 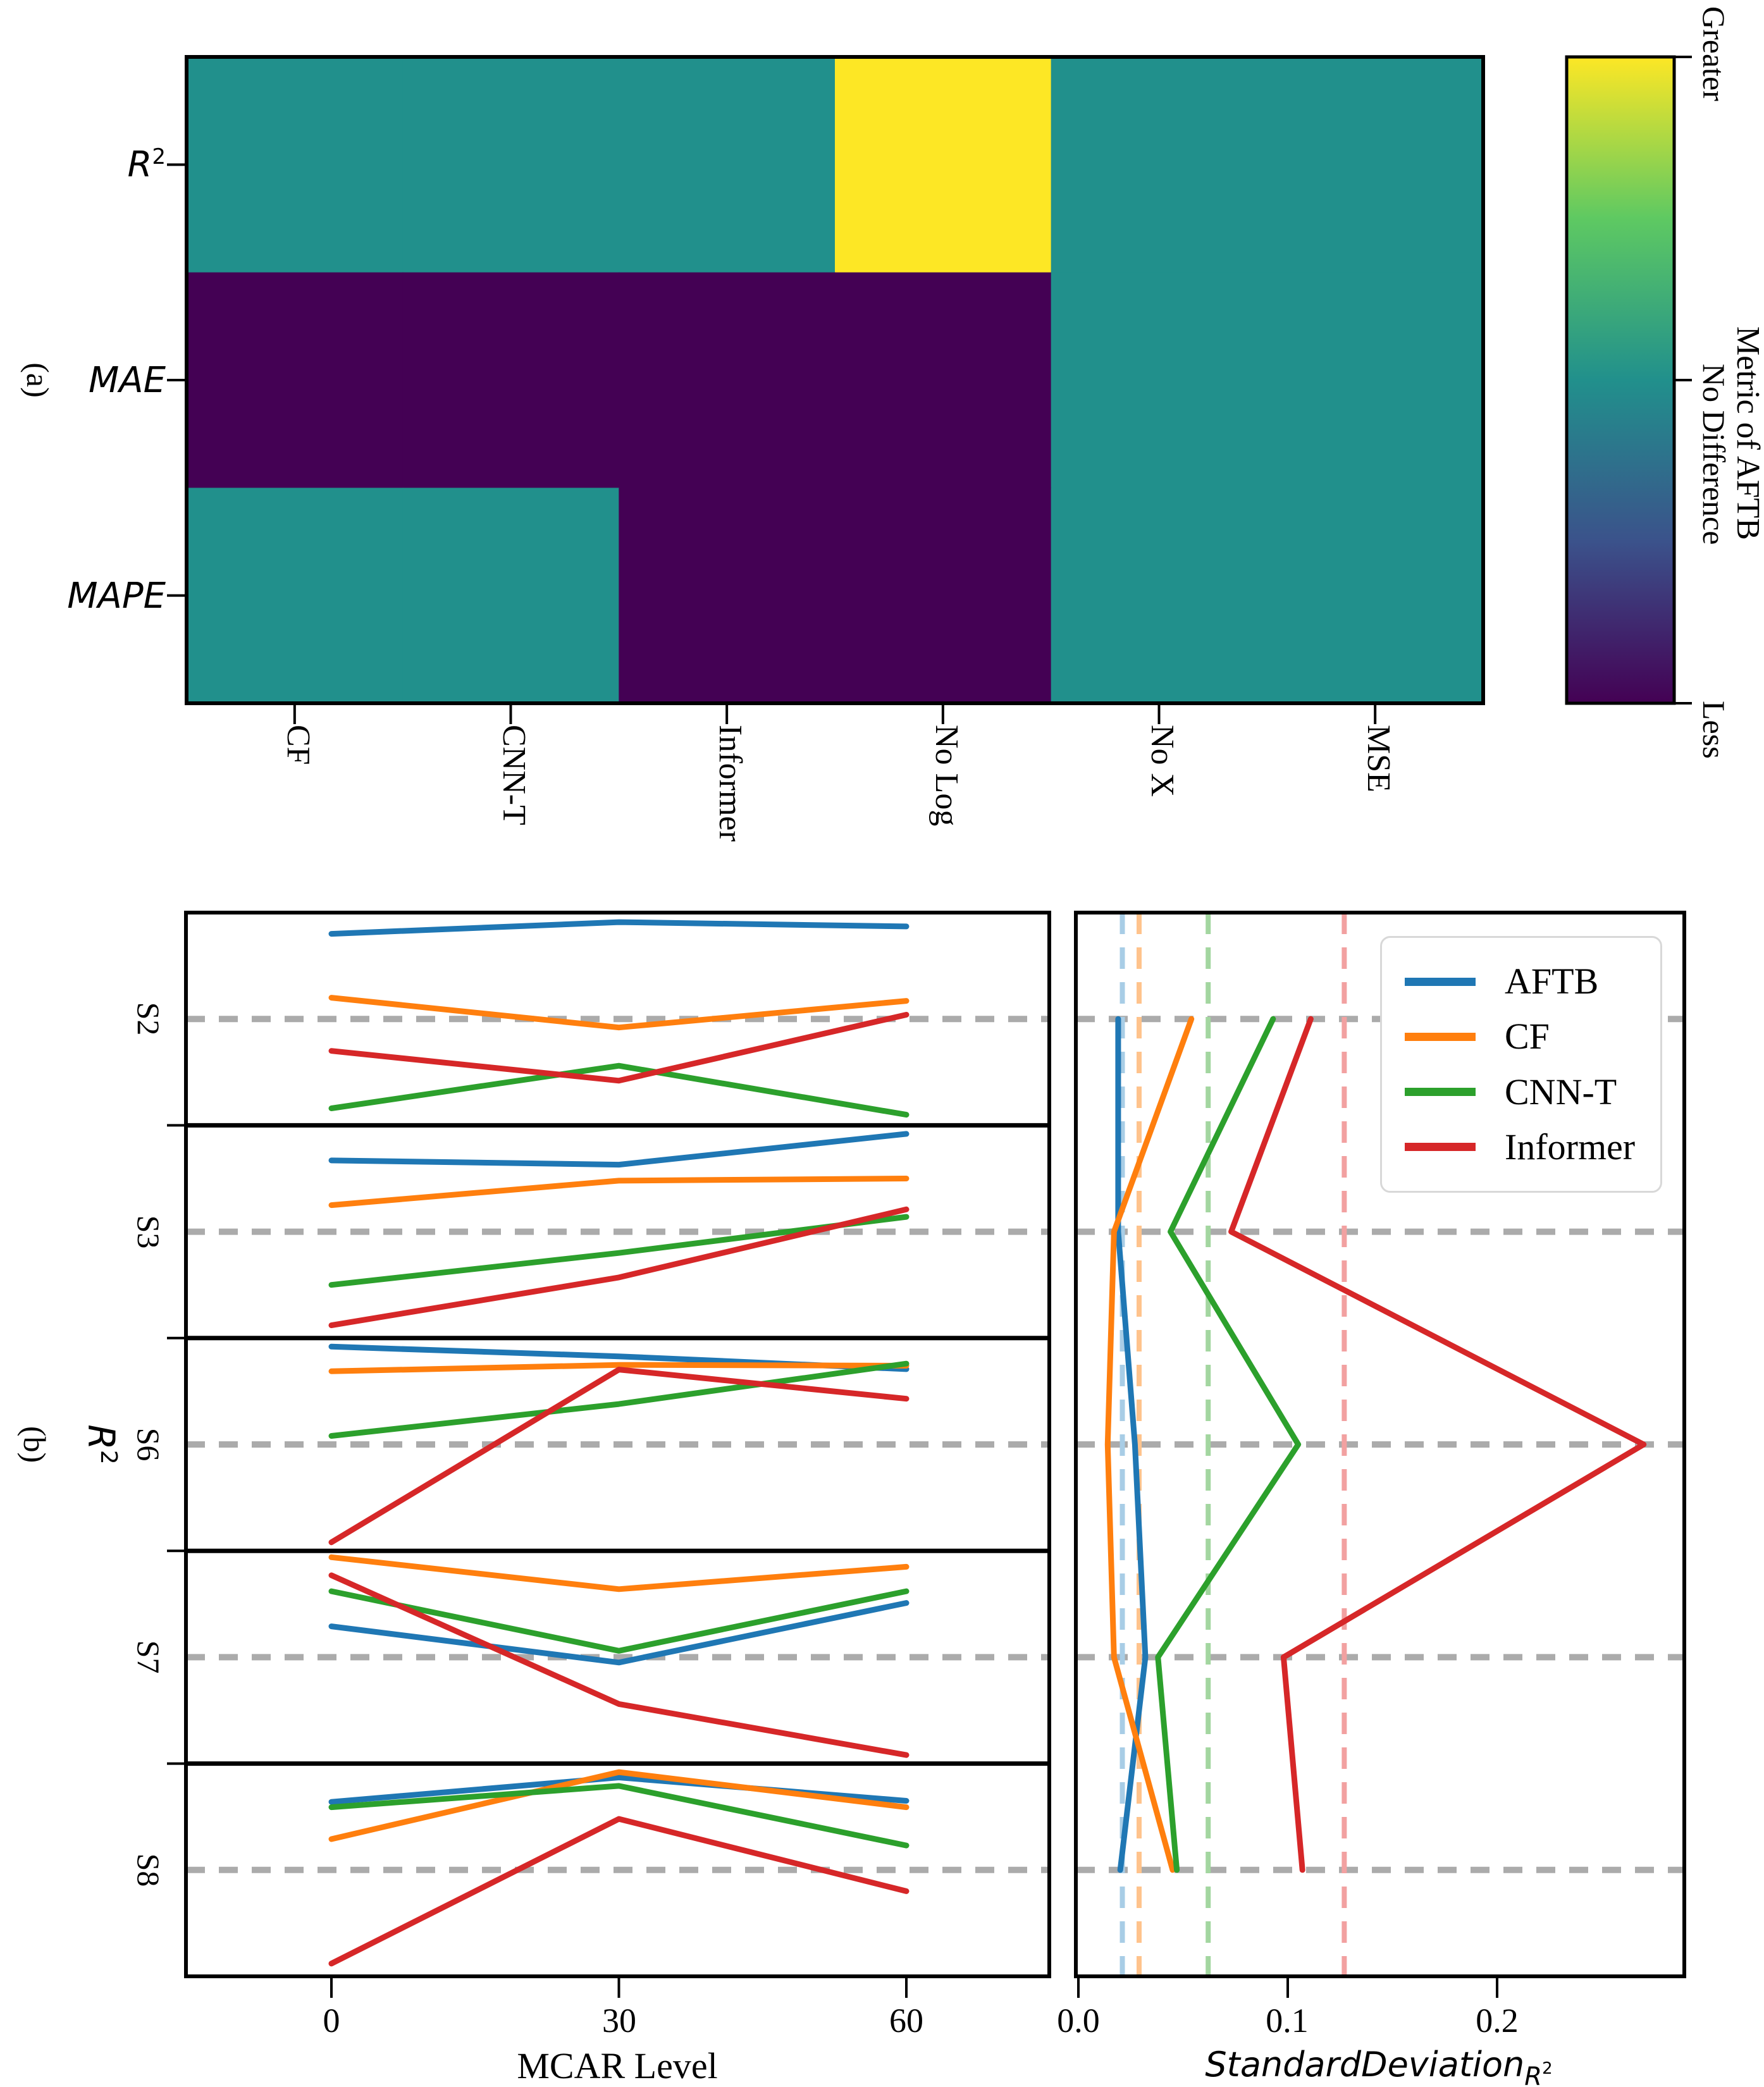 I want to click on legend-label-aftb: AFTB, so click(x=1552, y=981).